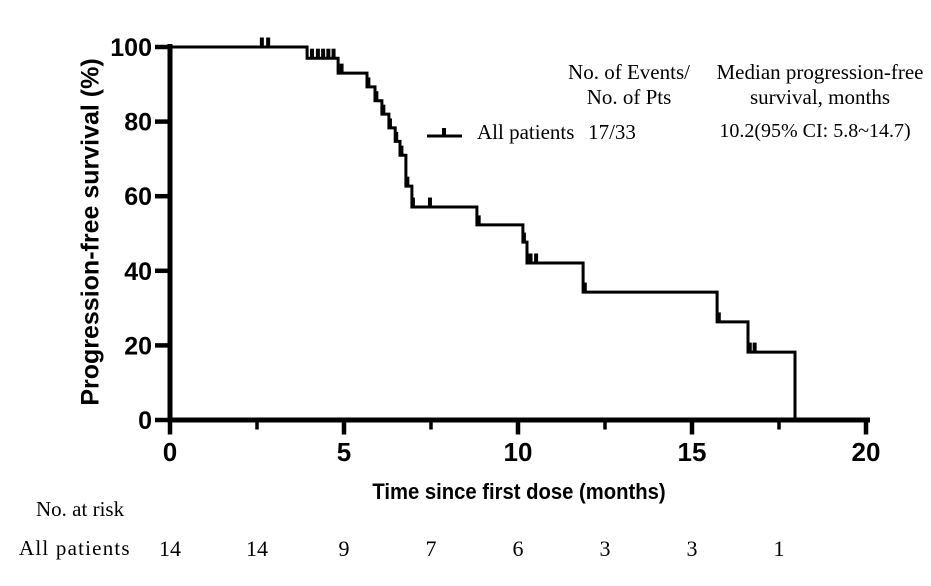  Describe the element at coordinates (692, 452) in the screenshot. I see `x-tick-label: 15` at that location.